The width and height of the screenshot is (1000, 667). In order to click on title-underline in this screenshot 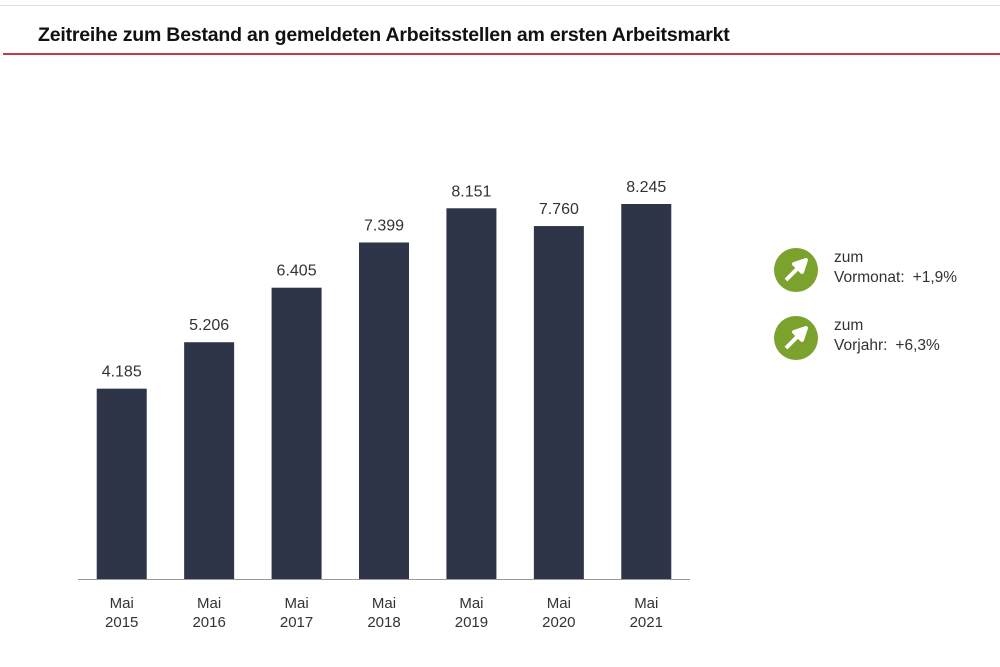, I will do `click(501, 54)`.